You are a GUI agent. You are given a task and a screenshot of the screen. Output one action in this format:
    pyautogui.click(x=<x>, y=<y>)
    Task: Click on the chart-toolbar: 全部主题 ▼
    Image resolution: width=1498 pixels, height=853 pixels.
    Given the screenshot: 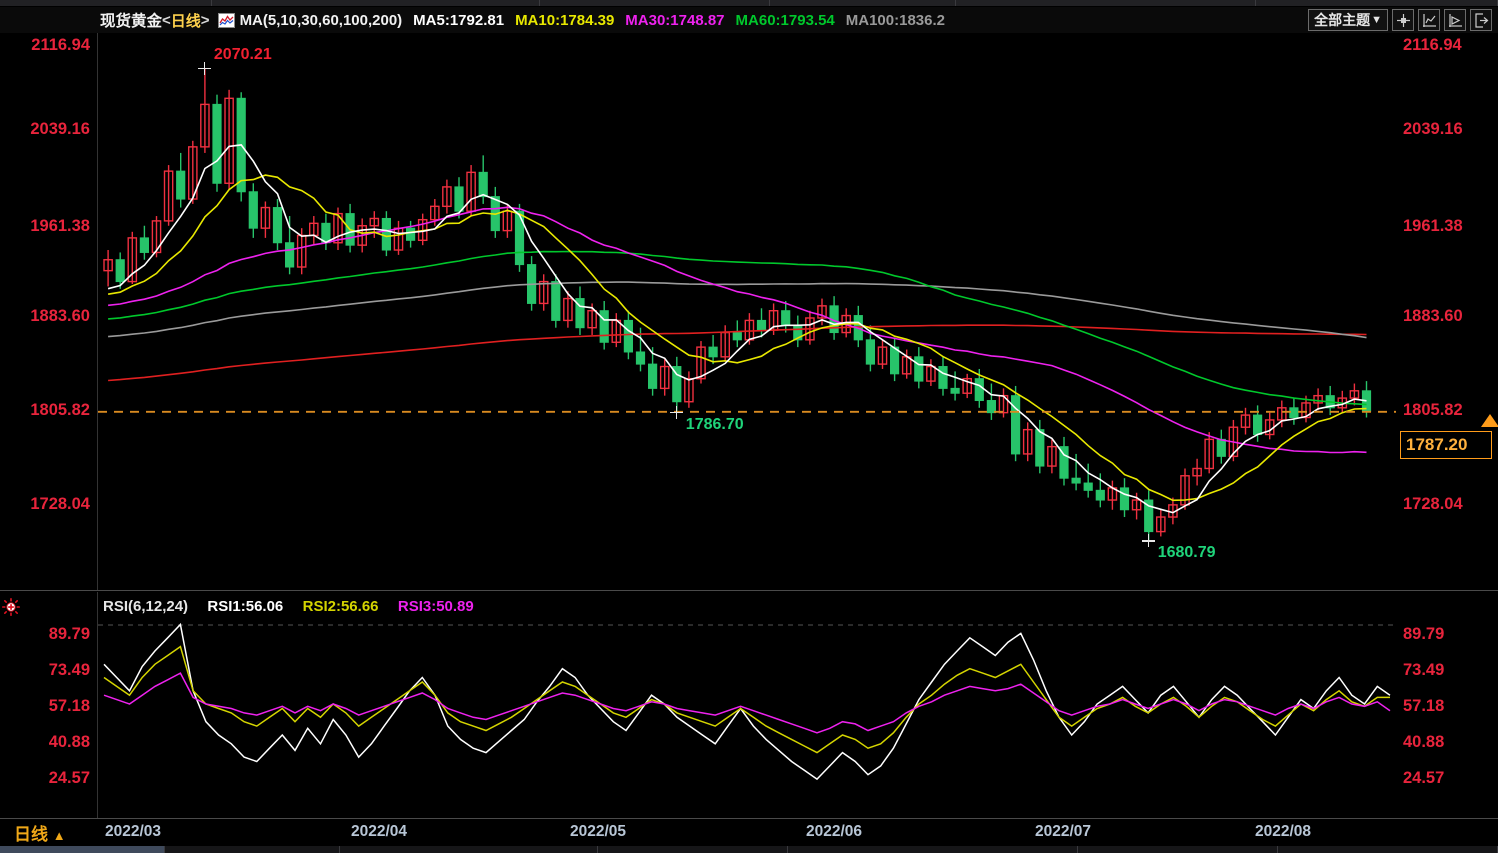 What is the action you would take?
    pyautogui.click(x=1400, y=20)
    